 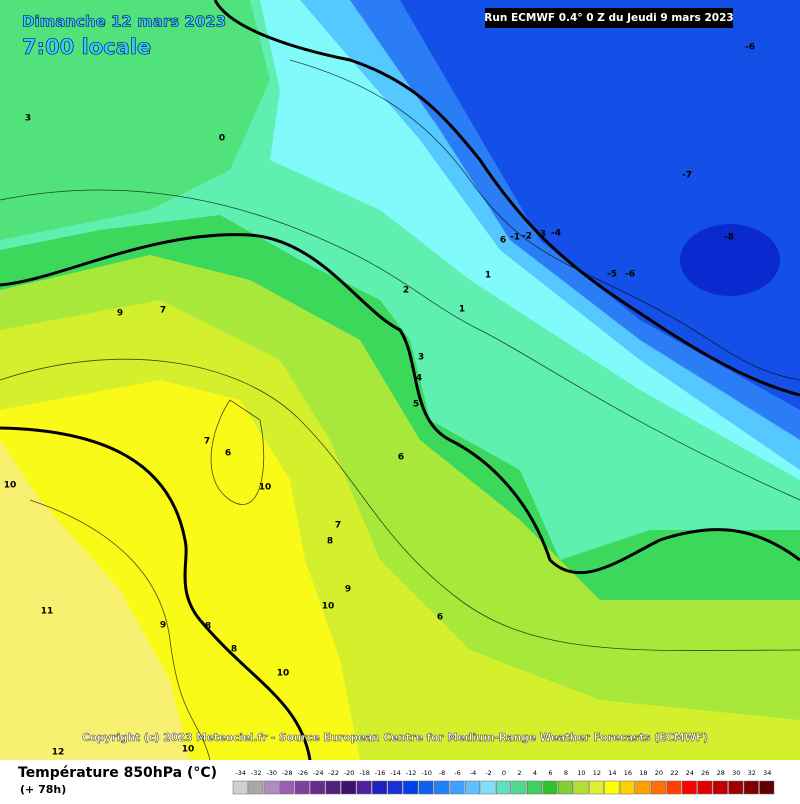 What do you see at coordinates (256, 773) in the screenshot?
I see `scale-label: -32` at bounding box center [256, 773].